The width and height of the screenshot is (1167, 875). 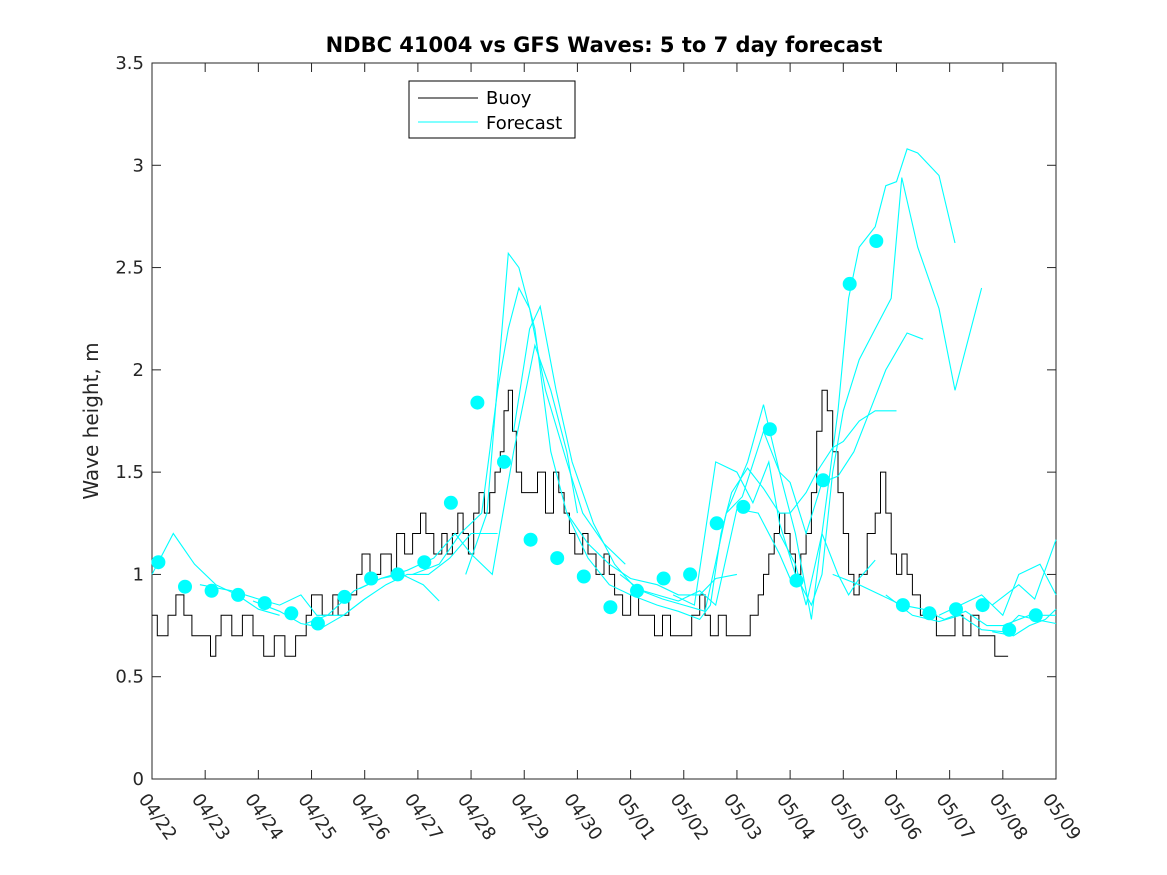 What do you see at coordinates (509, 98) in the screenshot?
I see `legend-buoy-label: Buoy` at bounding box center [509, 98].